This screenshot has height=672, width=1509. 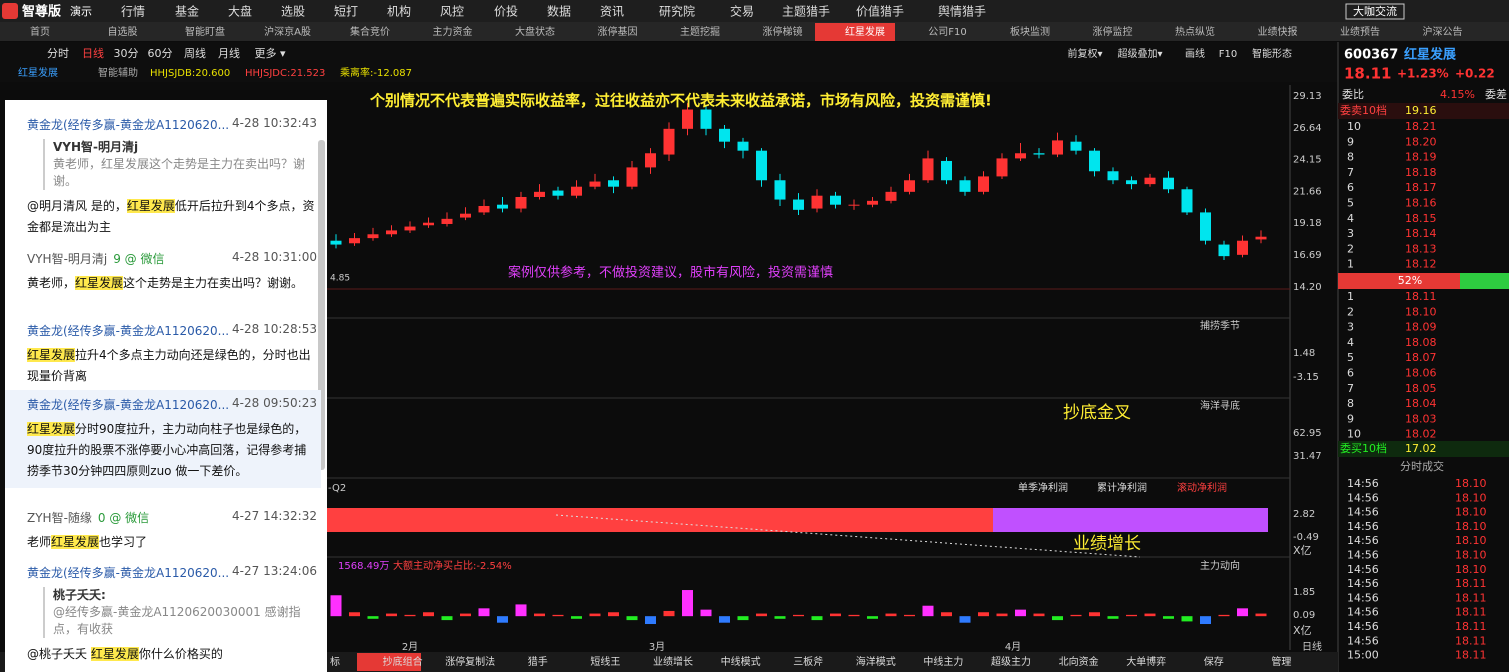 What do you see at coordinates (293, 12) in the screenshot?
I see `menu-item: 选股` at bounding box center [293, 12].